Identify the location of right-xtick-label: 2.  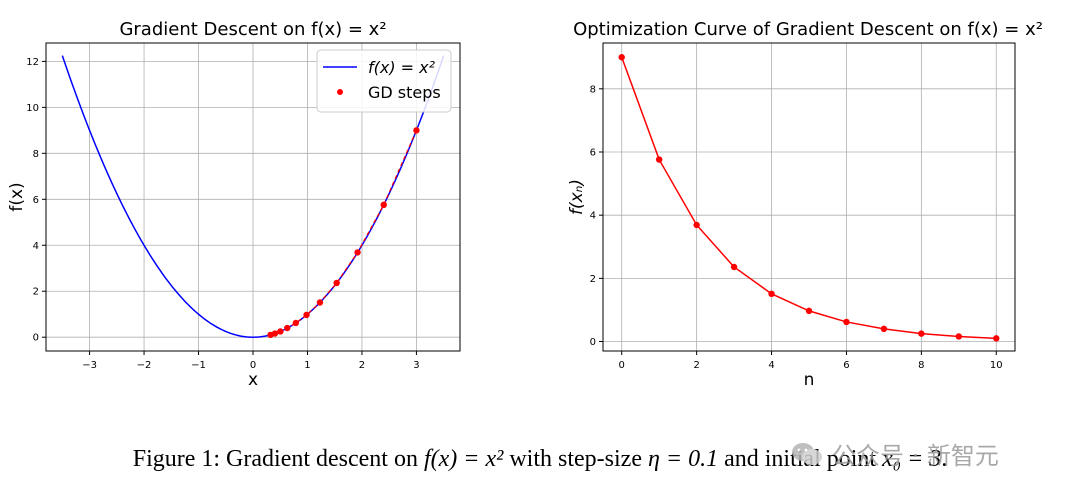
(696, 365).